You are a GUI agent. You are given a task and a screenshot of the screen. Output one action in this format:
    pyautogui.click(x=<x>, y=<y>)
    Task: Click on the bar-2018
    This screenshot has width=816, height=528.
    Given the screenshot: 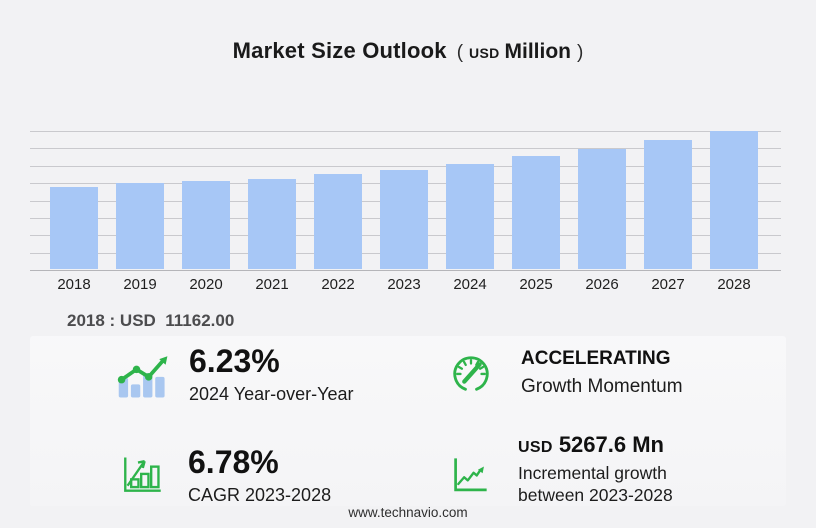 What is the action you would take?
    pyautogui.click(x=74, y=228)
    